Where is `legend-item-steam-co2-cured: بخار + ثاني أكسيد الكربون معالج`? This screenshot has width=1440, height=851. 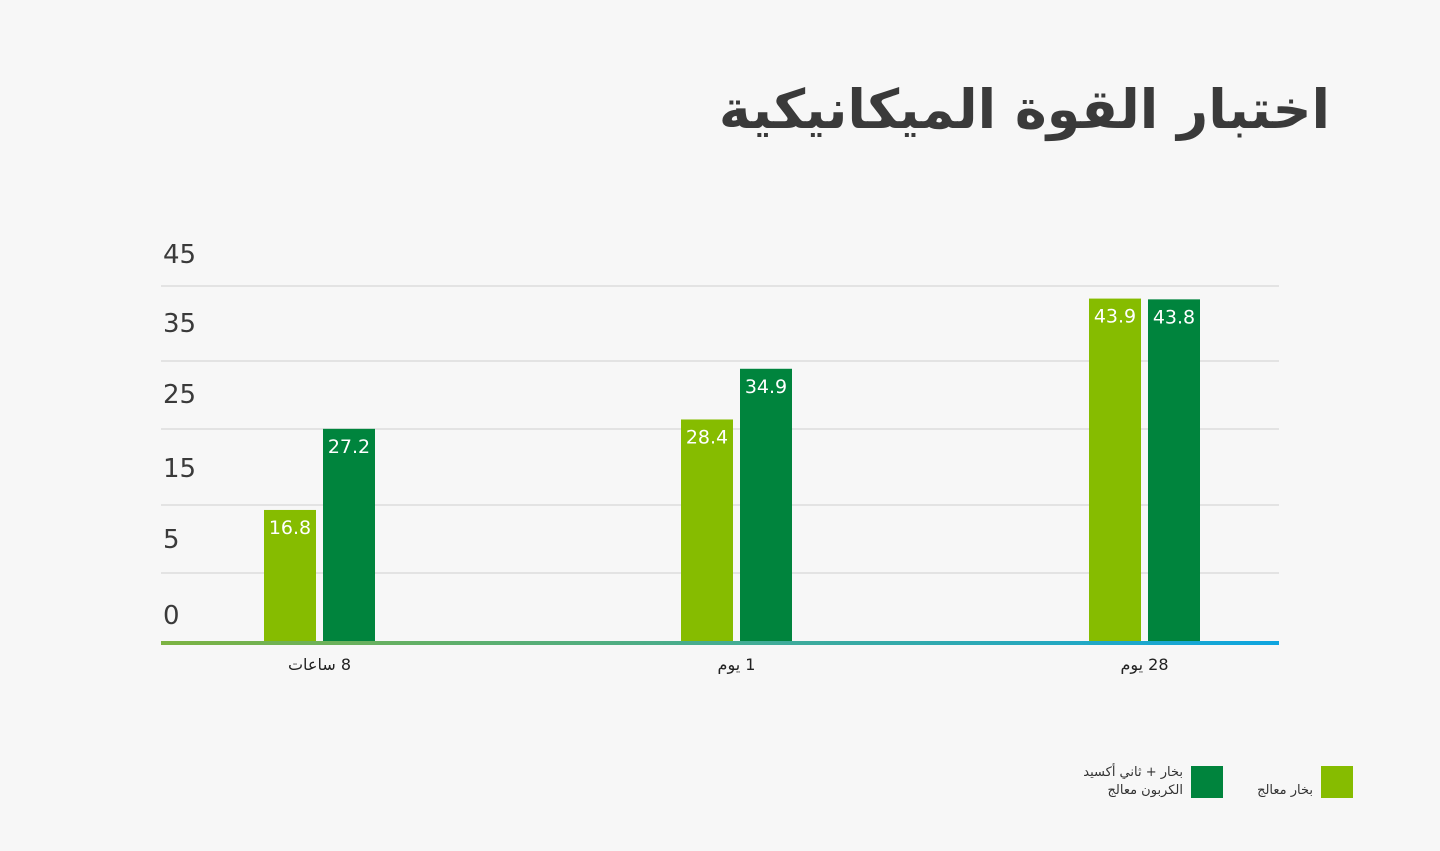 legend-item-steam-co2-cured: بخار + ثاني أكسيد الكربون معالج is located at coordinates (1153, 782).